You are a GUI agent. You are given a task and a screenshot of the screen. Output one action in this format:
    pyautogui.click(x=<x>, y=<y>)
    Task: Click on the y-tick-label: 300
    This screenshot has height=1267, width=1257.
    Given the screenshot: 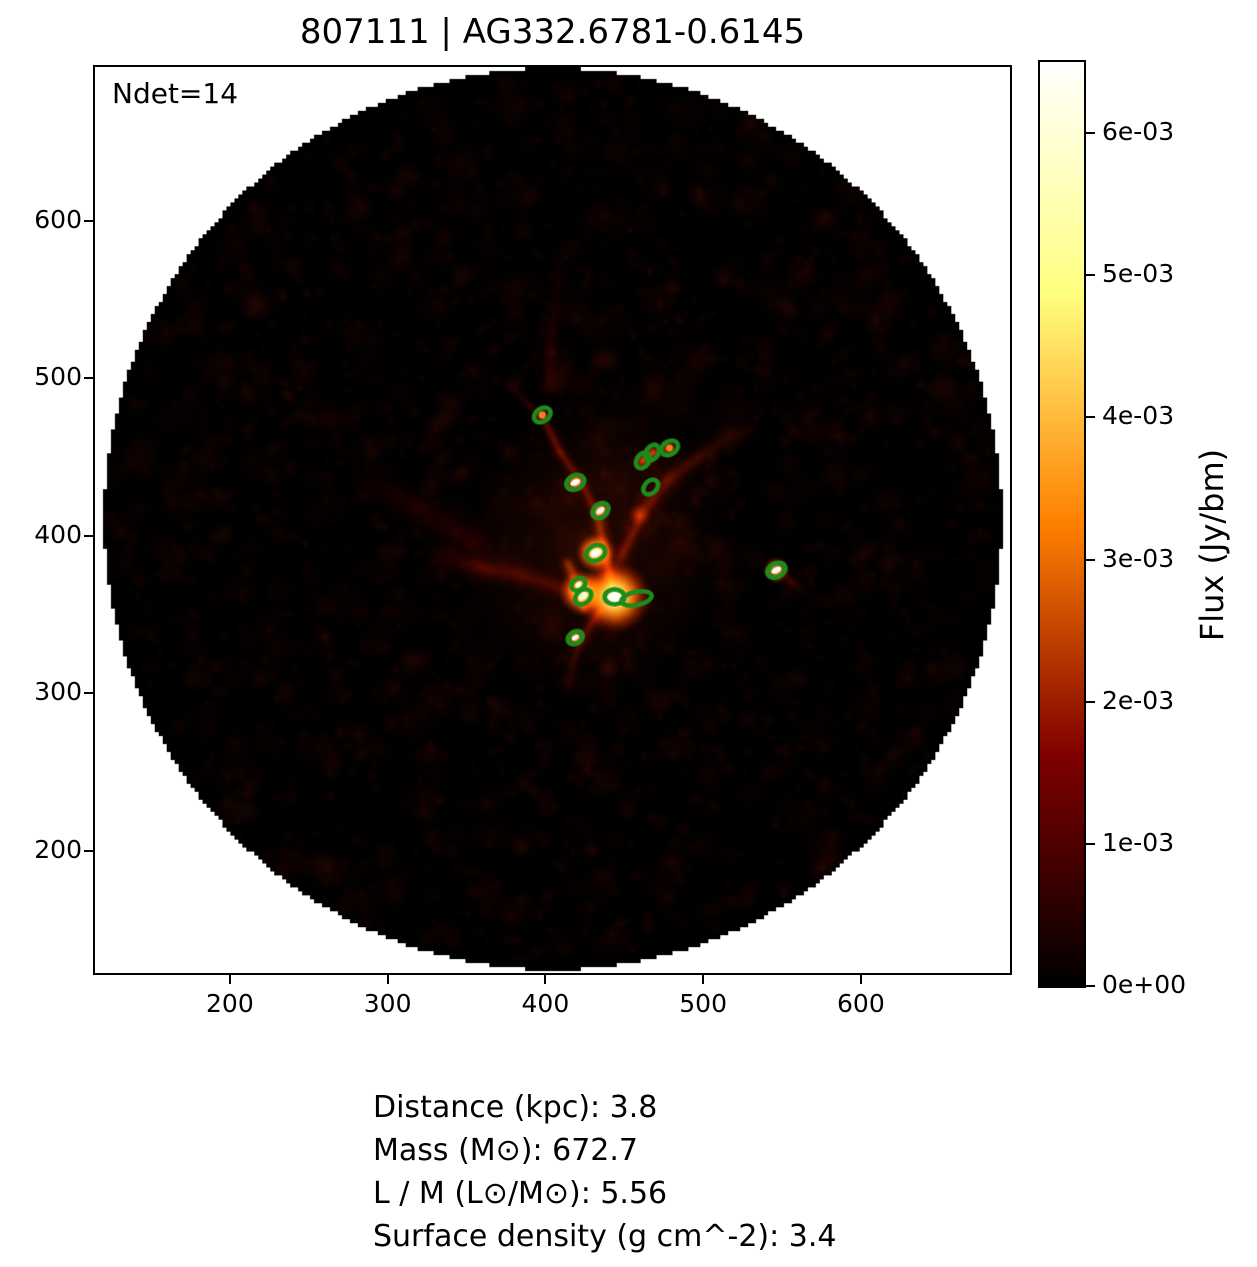 What is the action you would take?
    pyautogui.click(x=58, y=692)
    